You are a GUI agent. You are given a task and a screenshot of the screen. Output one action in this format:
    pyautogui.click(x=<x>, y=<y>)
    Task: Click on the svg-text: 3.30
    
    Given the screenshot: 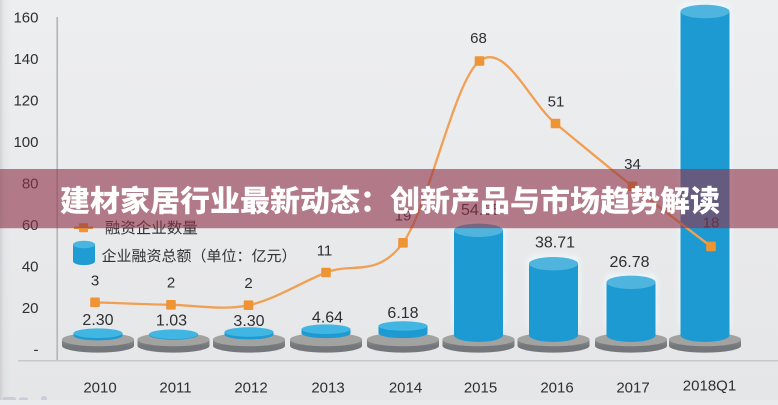 What is the action you would take?
    pyautogui.click(x=248, y=321)
    